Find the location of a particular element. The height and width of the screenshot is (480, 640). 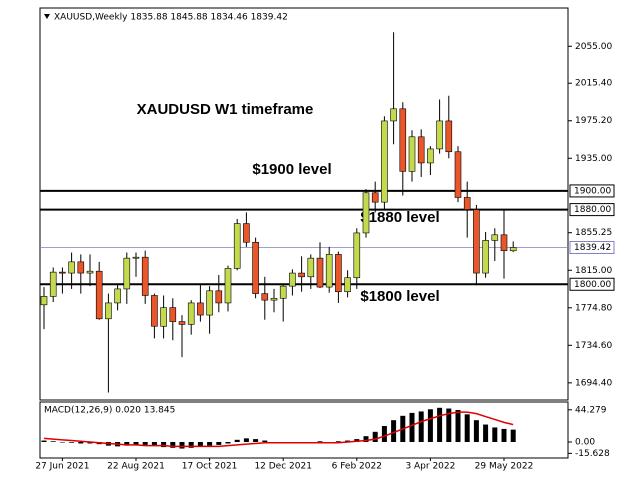

annotation: $1880 level is located at coordinates (399, 217).